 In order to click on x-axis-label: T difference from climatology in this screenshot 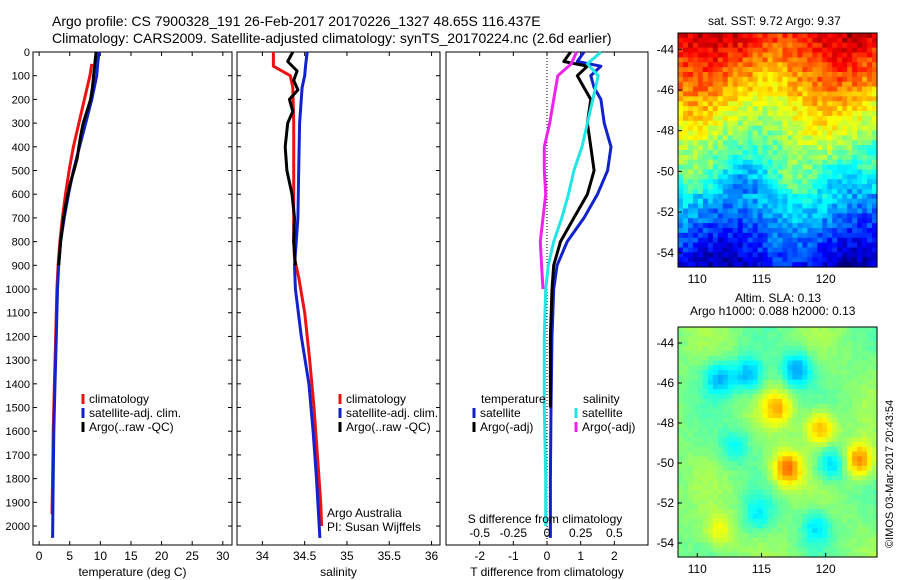, I will do `click(547, 572)`.